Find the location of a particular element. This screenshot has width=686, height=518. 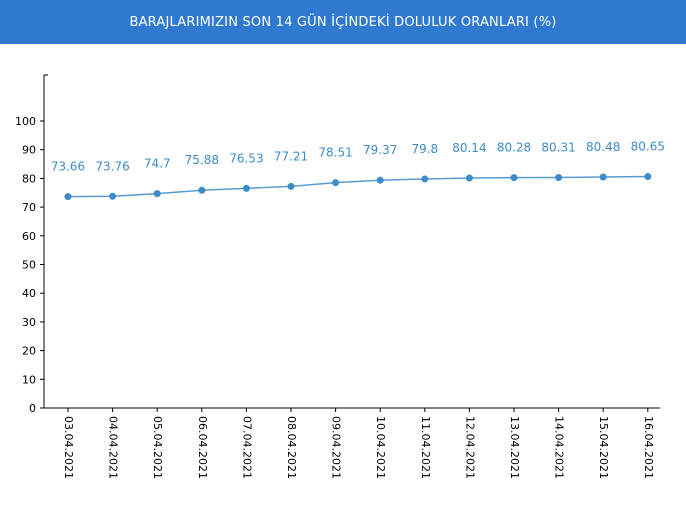

data-label: 77.21 is located at coordinates (291, 156).